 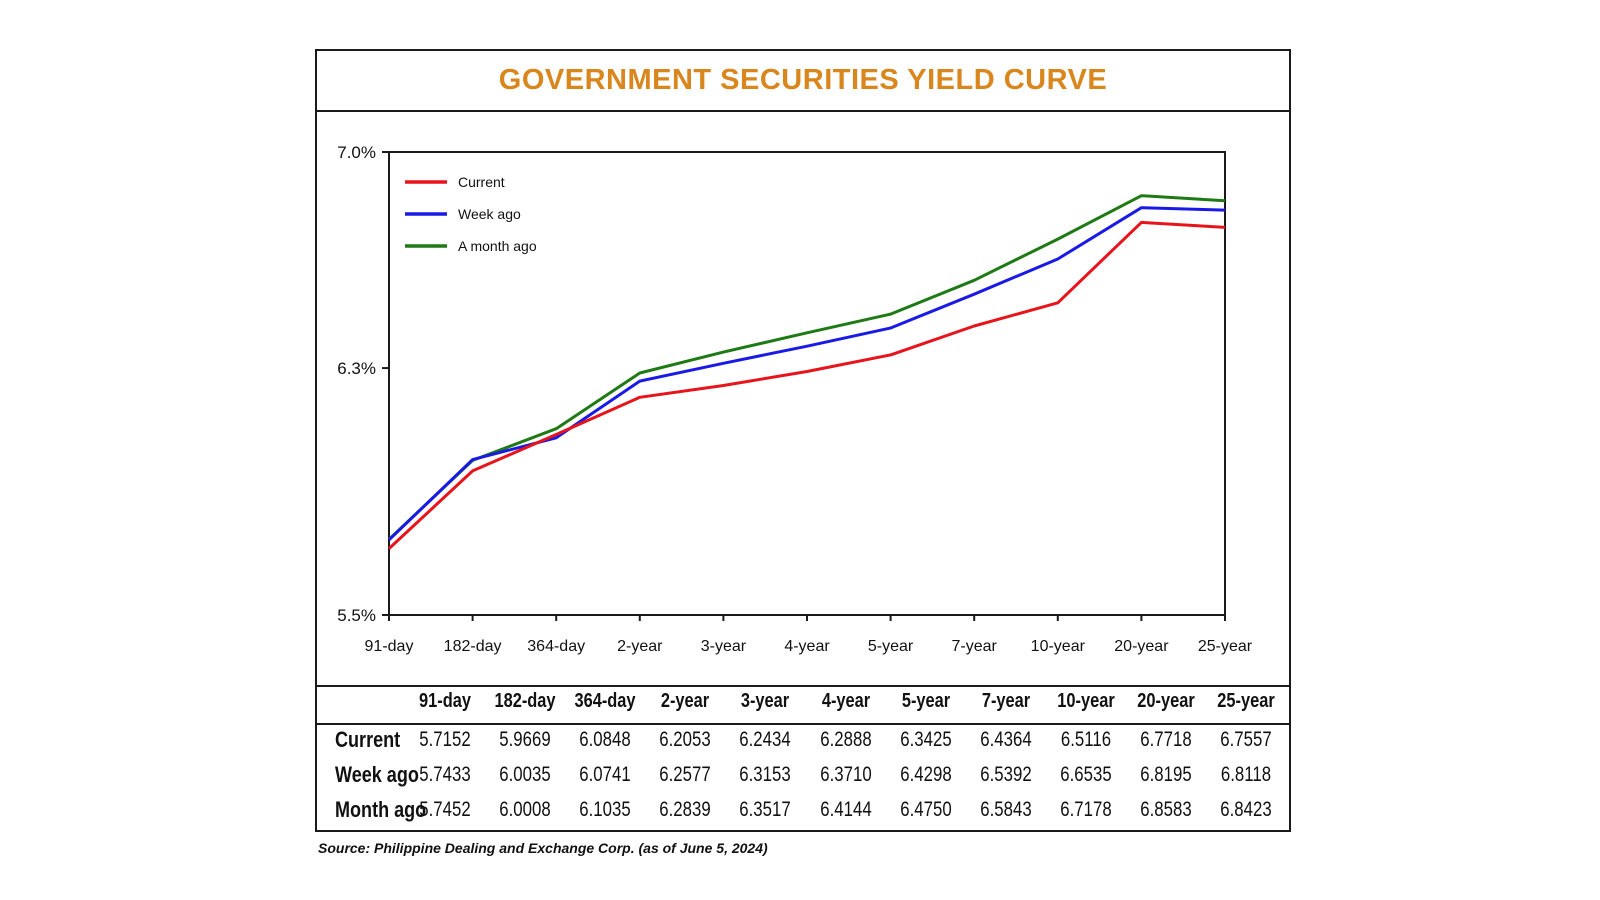 I want to click on table-col-head: 364-day, so click(x=605, y=701).